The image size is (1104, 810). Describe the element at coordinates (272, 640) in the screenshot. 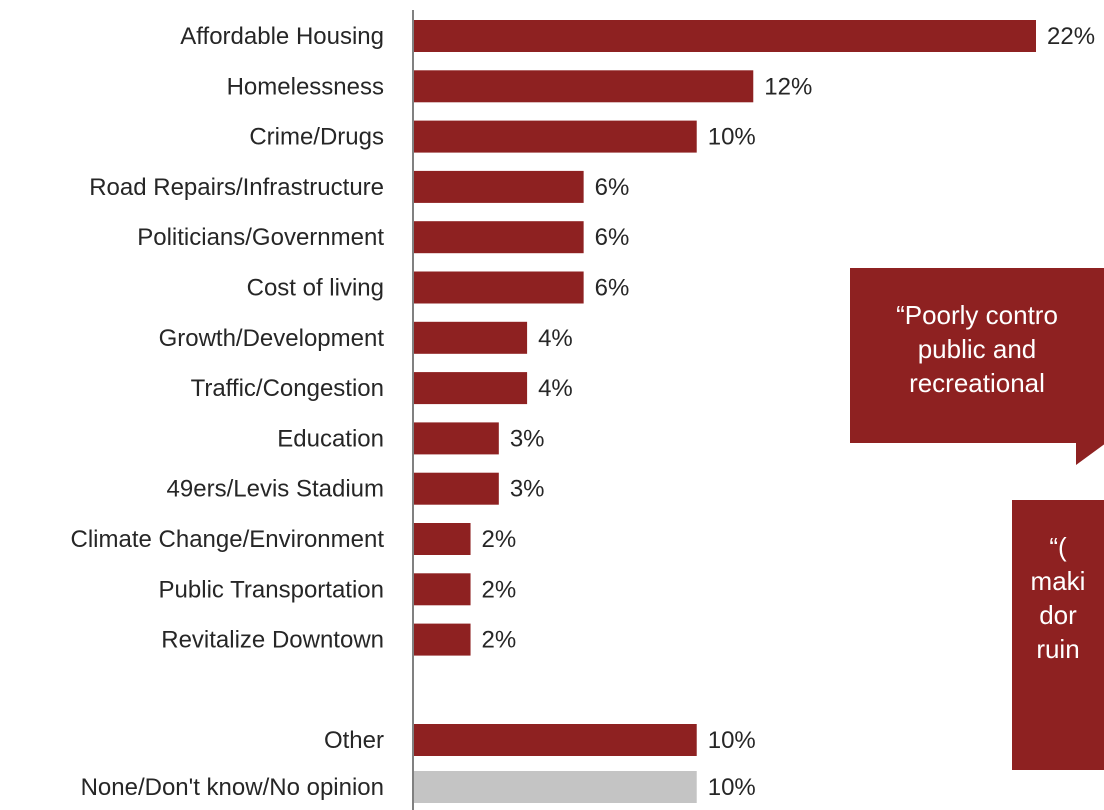

I see `category-label: Revitalize Downtown` at that location.